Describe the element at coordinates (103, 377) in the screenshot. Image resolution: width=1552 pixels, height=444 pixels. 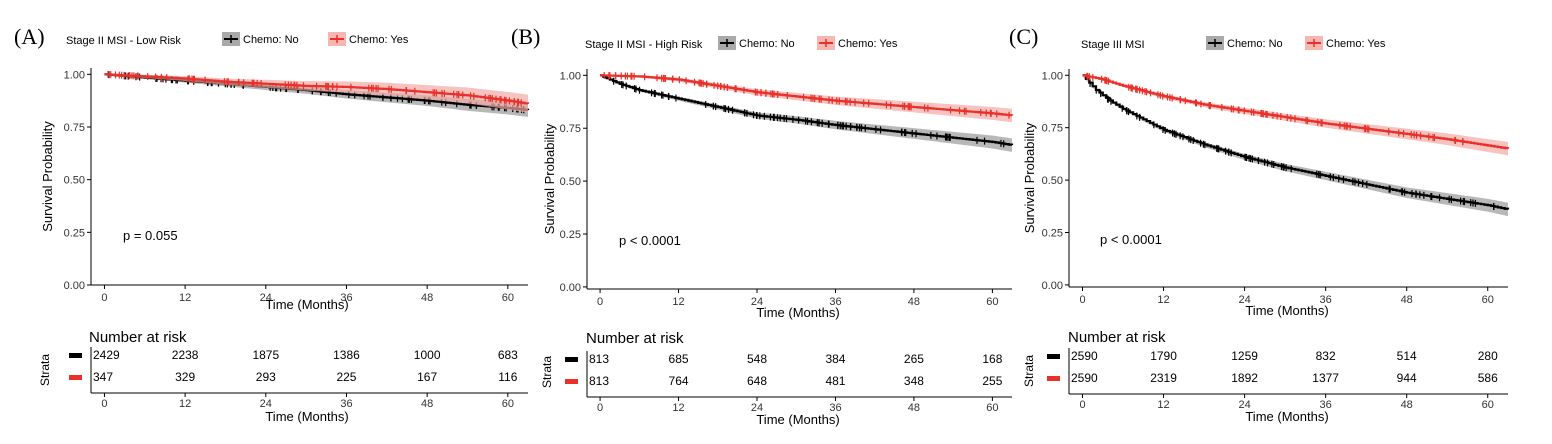
I see `risk-table-cell: 347` at that location.